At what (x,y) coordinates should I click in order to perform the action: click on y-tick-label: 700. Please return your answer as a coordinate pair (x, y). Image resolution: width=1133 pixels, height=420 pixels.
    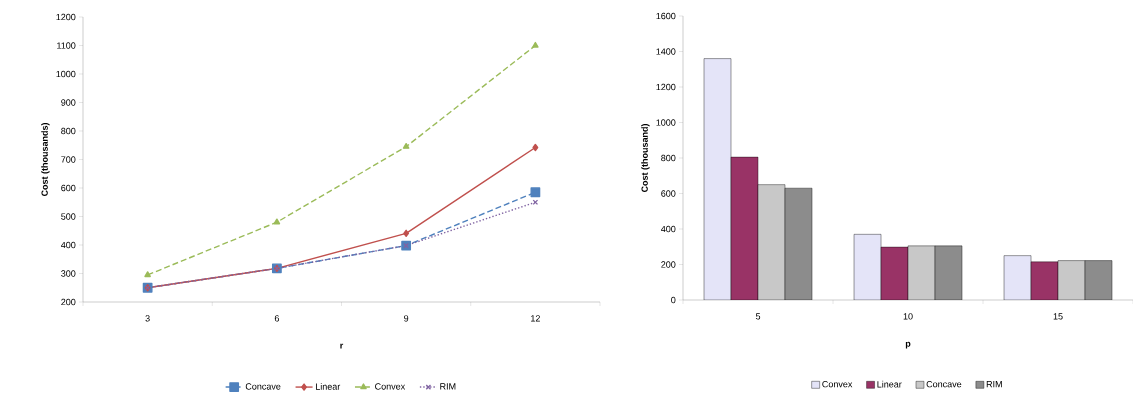
    Looking at the image, I should click on (68, 159).